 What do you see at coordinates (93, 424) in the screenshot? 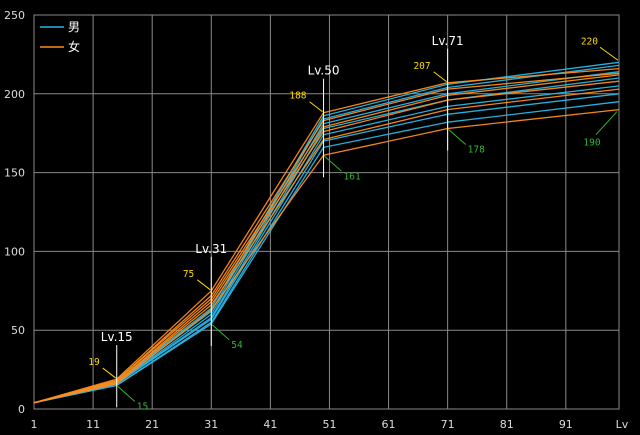
I see `x-tick-label: 11` at bounding box center [93, 424].